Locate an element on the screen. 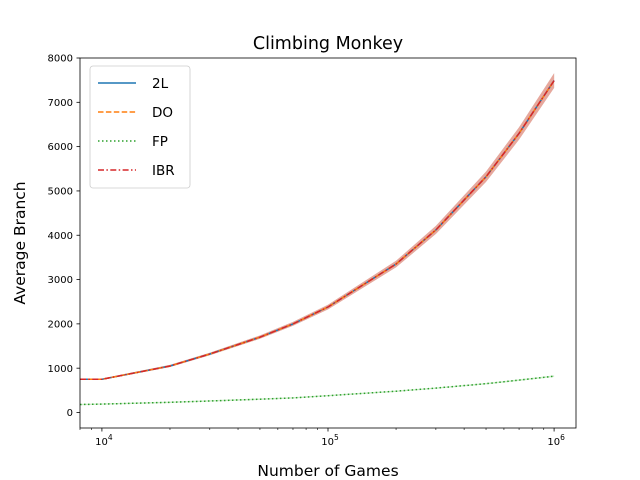  y-tick-label: 8000 is located at coordinates (60, 59).